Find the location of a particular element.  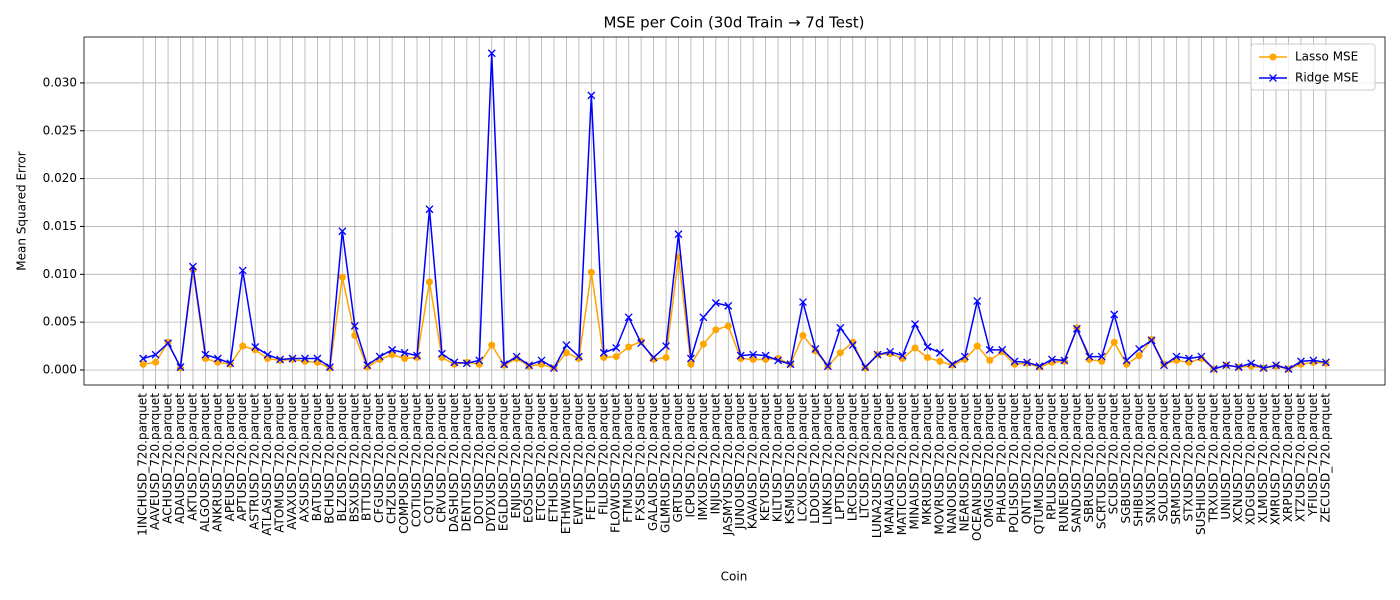

x-tick-label: GLMRUSD_720.parquet is located at coordinates (666, 463).